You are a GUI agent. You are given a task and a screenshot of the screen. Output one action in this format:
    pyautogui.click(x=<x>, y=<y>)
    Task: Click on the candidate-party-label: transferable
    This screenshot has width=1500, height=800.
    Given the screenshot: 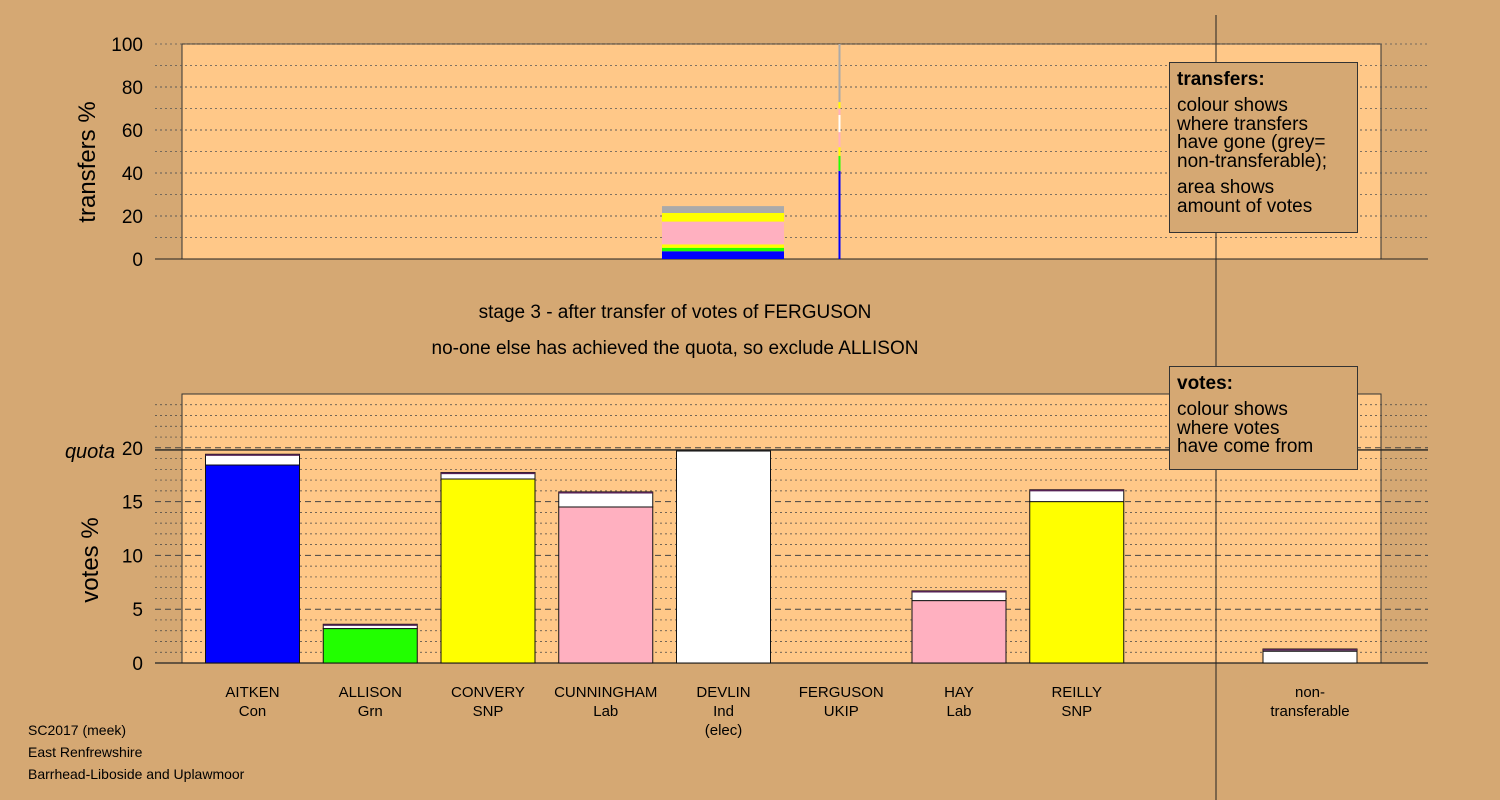 What is the action you would take?
    pyautogui.click(x=1309, y=711)
    